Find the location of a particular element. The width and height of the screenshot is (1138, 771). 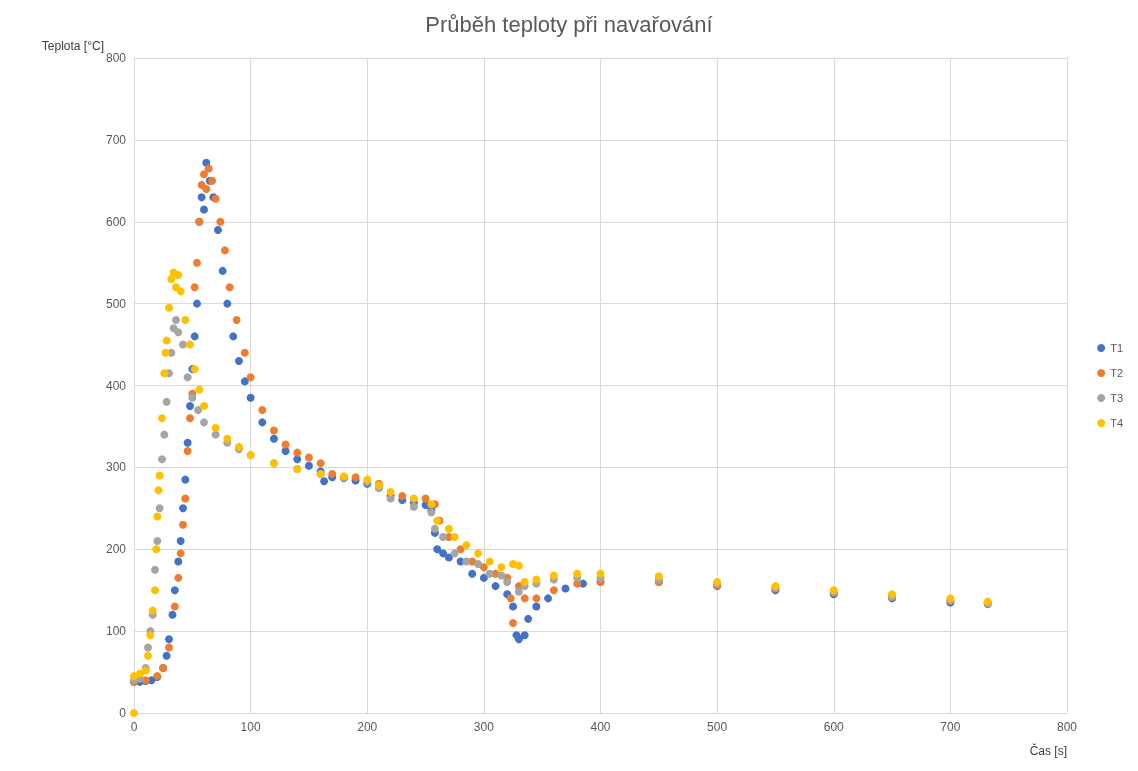

x-tick-label: 0 is located at coordinates (134, 727).